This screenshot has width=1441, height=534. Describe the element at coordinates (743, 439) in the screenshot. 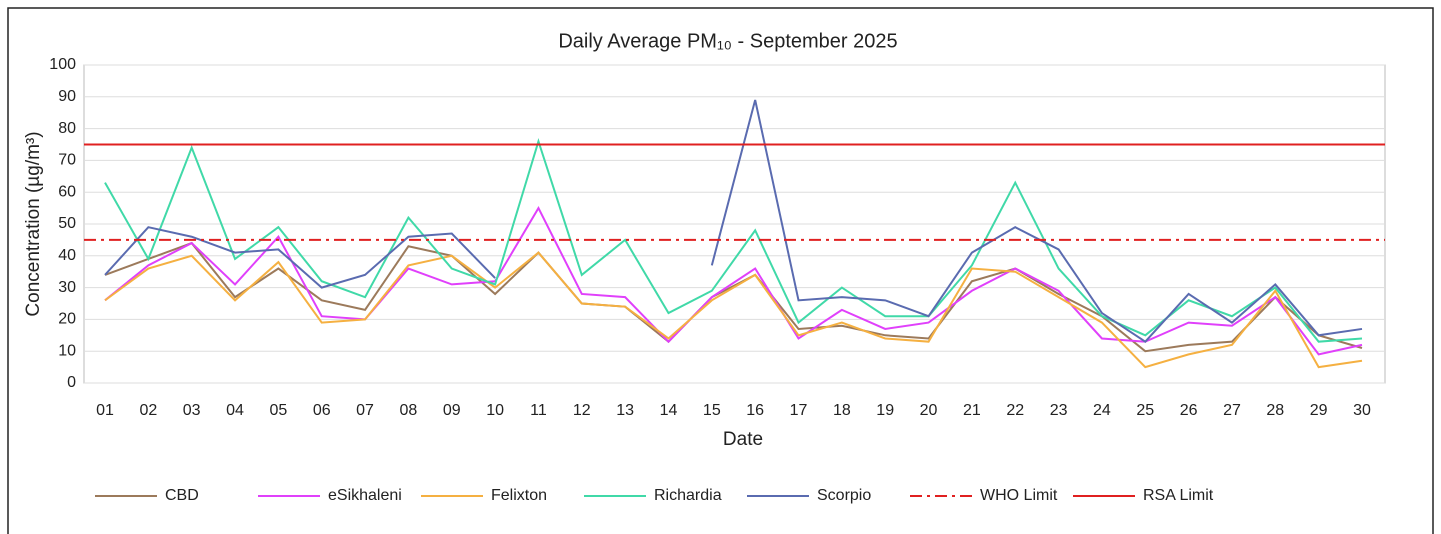

I see `x-axis-title: Date` at that location.